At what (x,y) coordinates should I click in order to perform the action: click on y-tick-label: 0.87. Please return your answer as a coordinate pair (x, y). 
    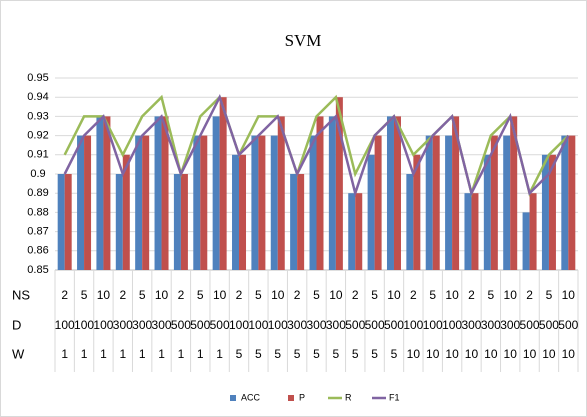
    Looking at the image, I should click on (37, 232).